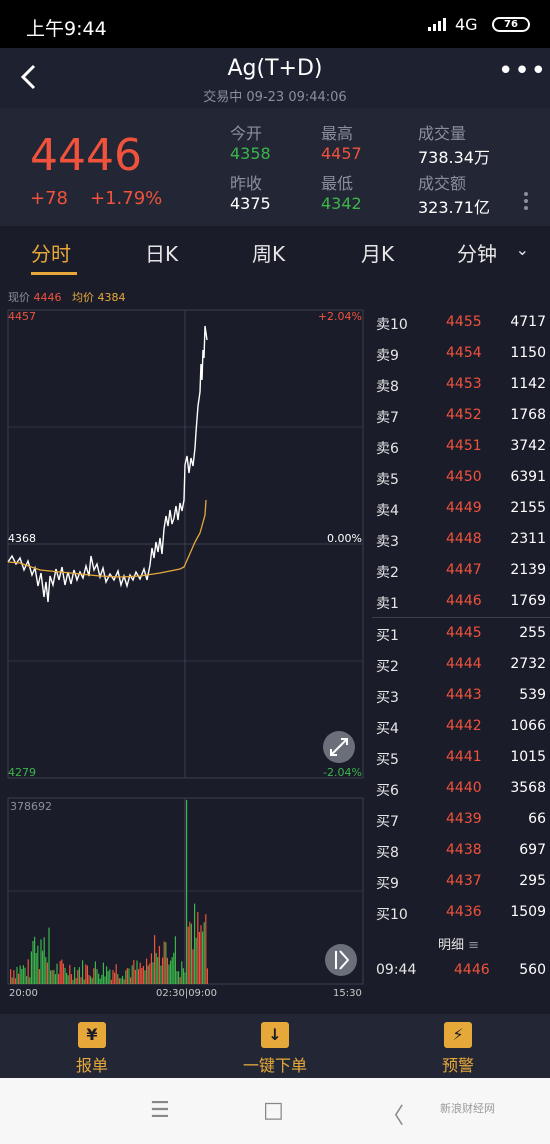 The height and width of the screenshot is (1144, 550). What do you see at coordinates (526, 202) in the screenshot?
I see `vertical-more-icon` at bounding box center [526, 202].